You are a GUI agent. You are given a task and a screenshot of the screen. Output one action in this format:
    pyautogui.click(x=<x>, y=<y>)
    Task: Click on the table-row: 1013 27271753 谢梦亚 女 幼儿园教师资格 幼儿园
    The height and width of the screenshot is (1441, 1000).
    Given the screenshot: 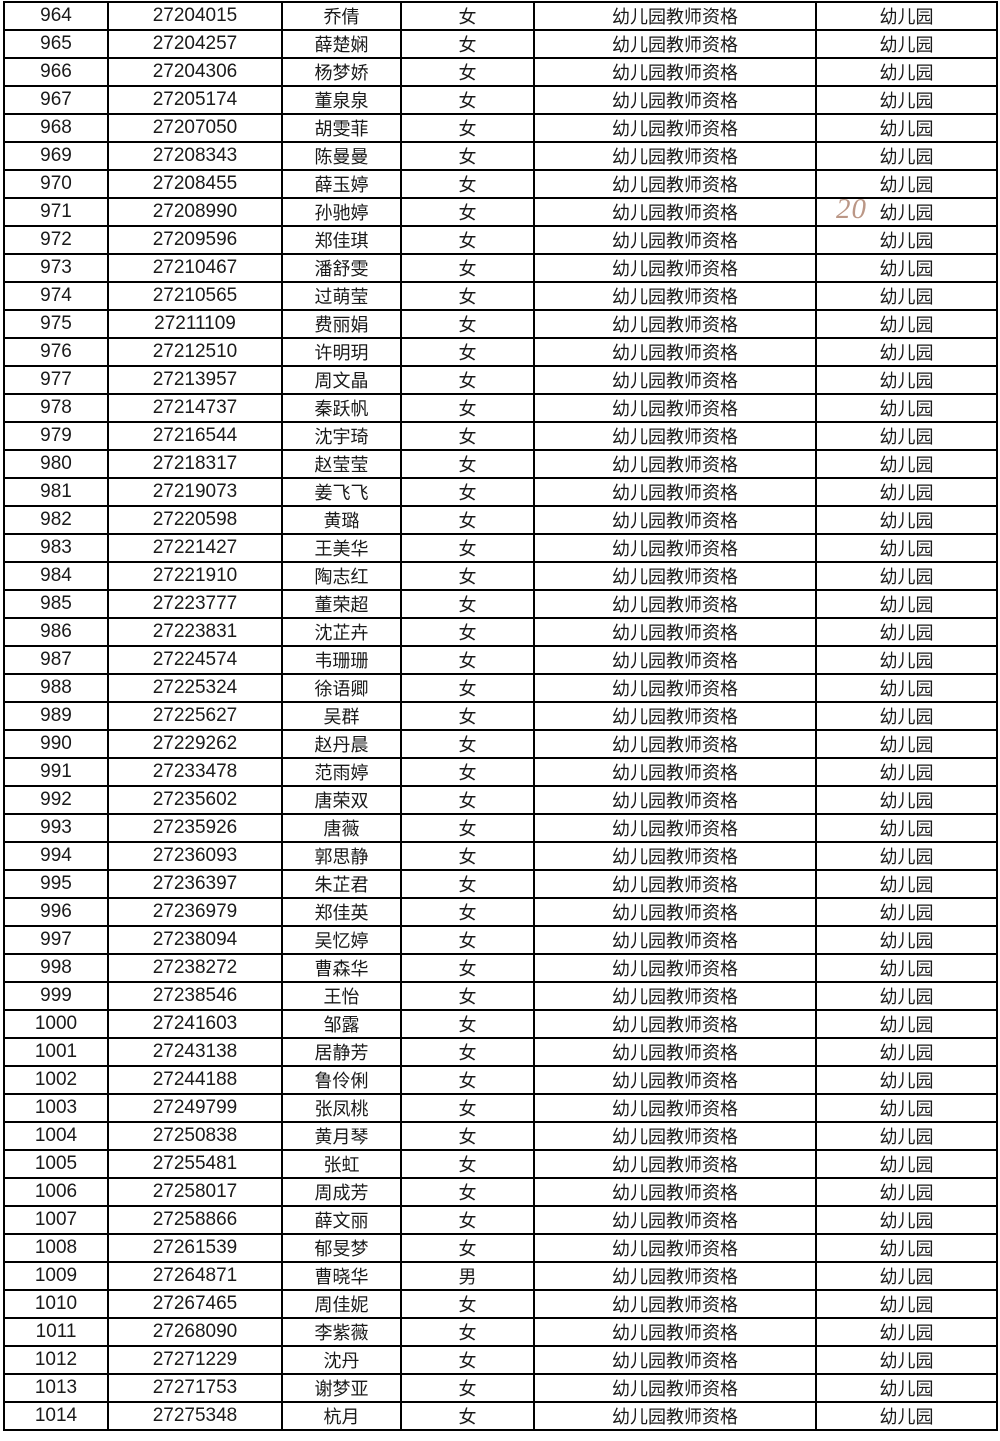 What is the action you would take?
    pyautogui.click(x=500, y=1388)
    